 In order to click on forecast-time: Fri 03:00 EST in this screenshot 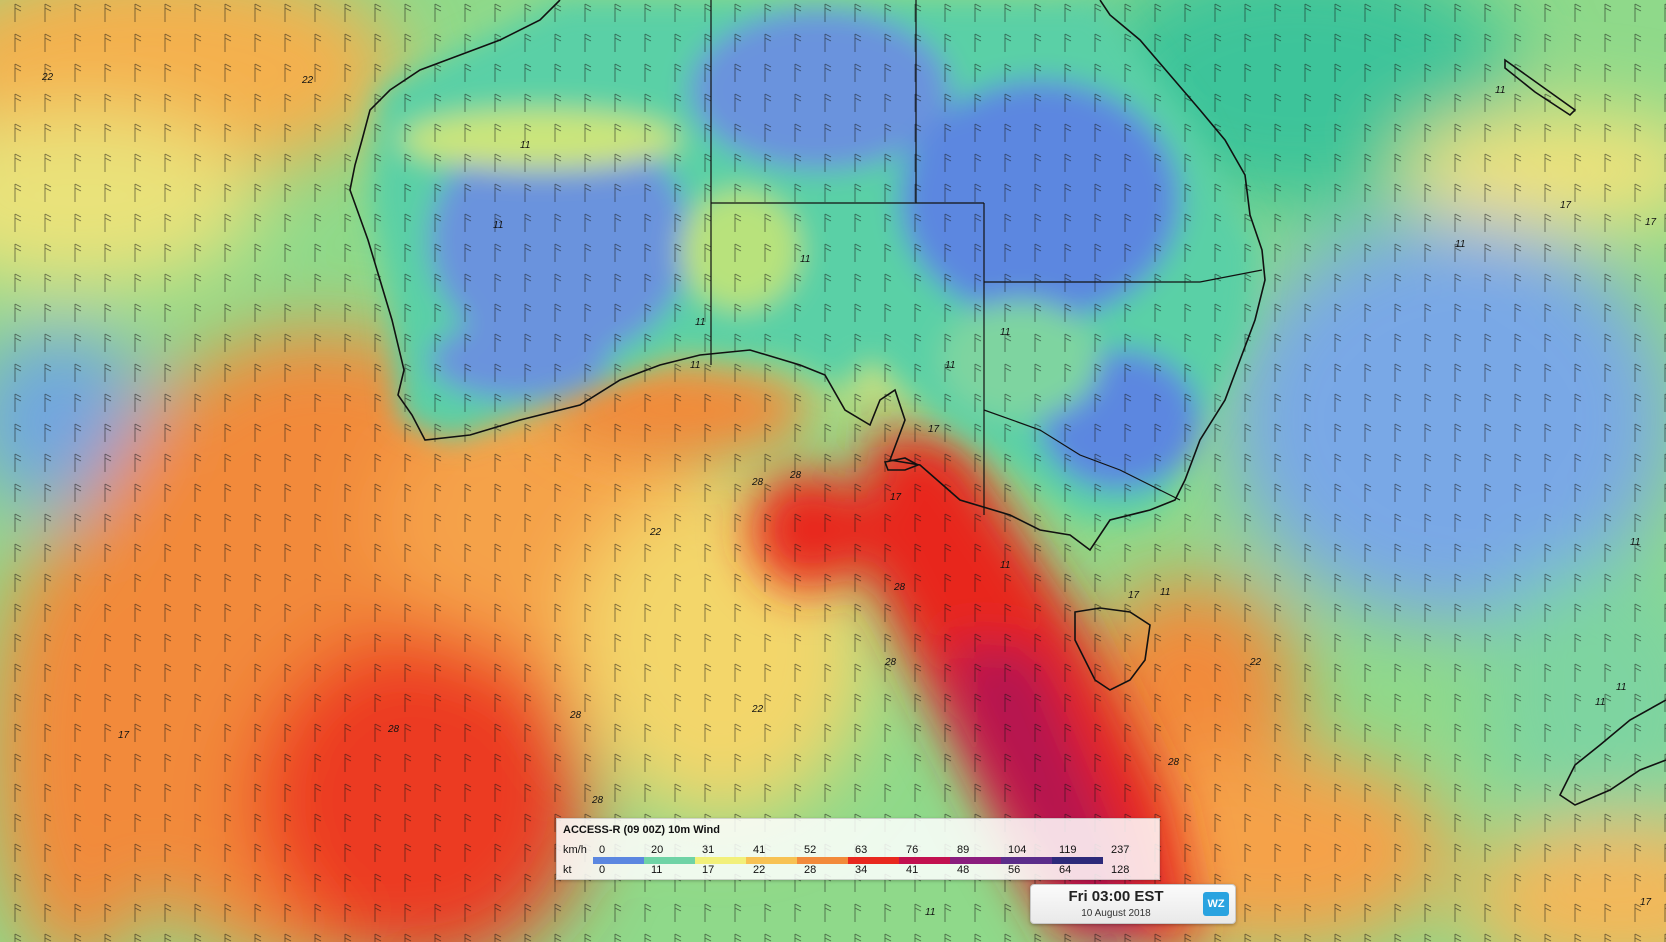, I will do `click(1116, 896)`.